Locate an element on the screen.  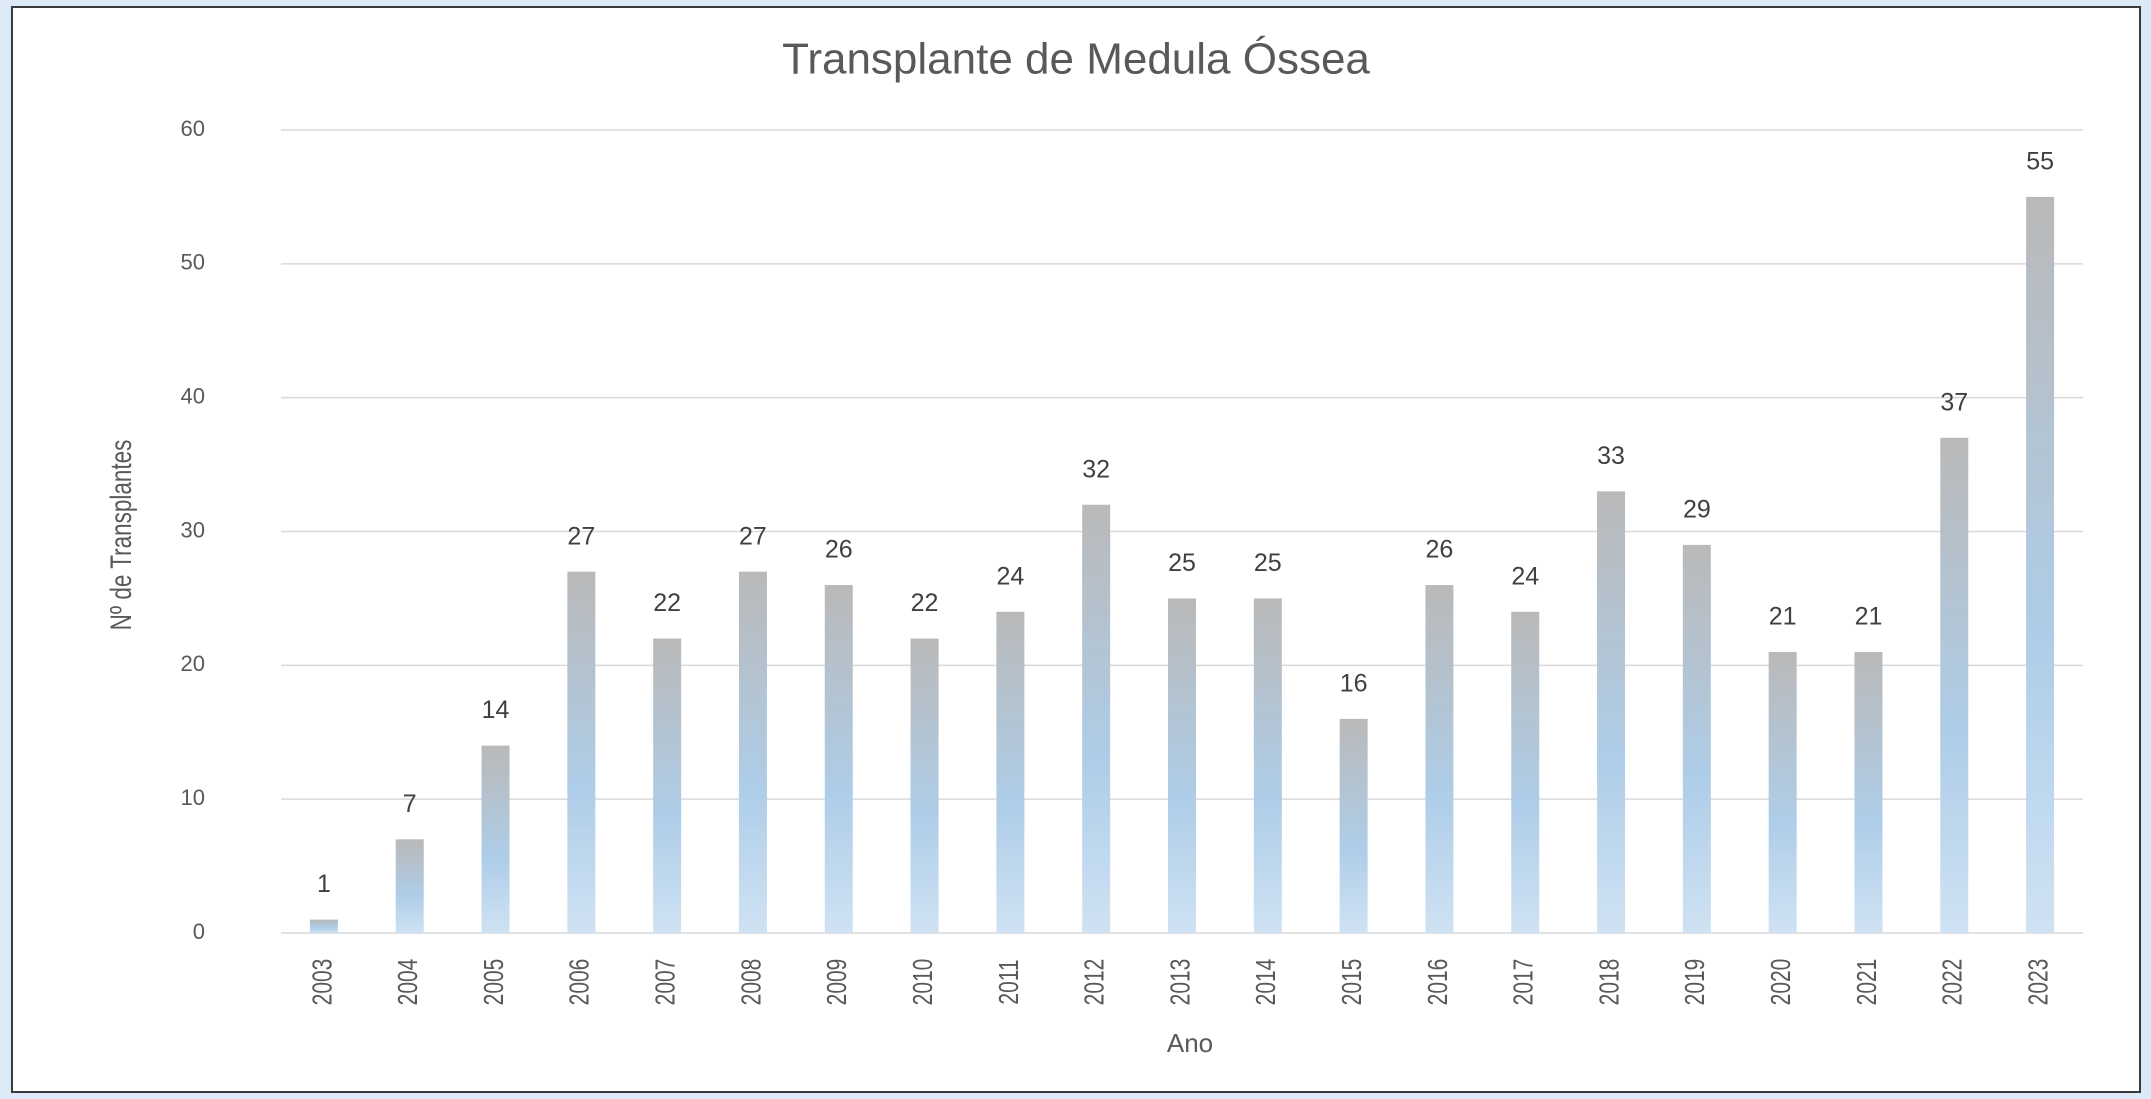
x-tick-label: 2019 is located at coordinates (1695, 982).